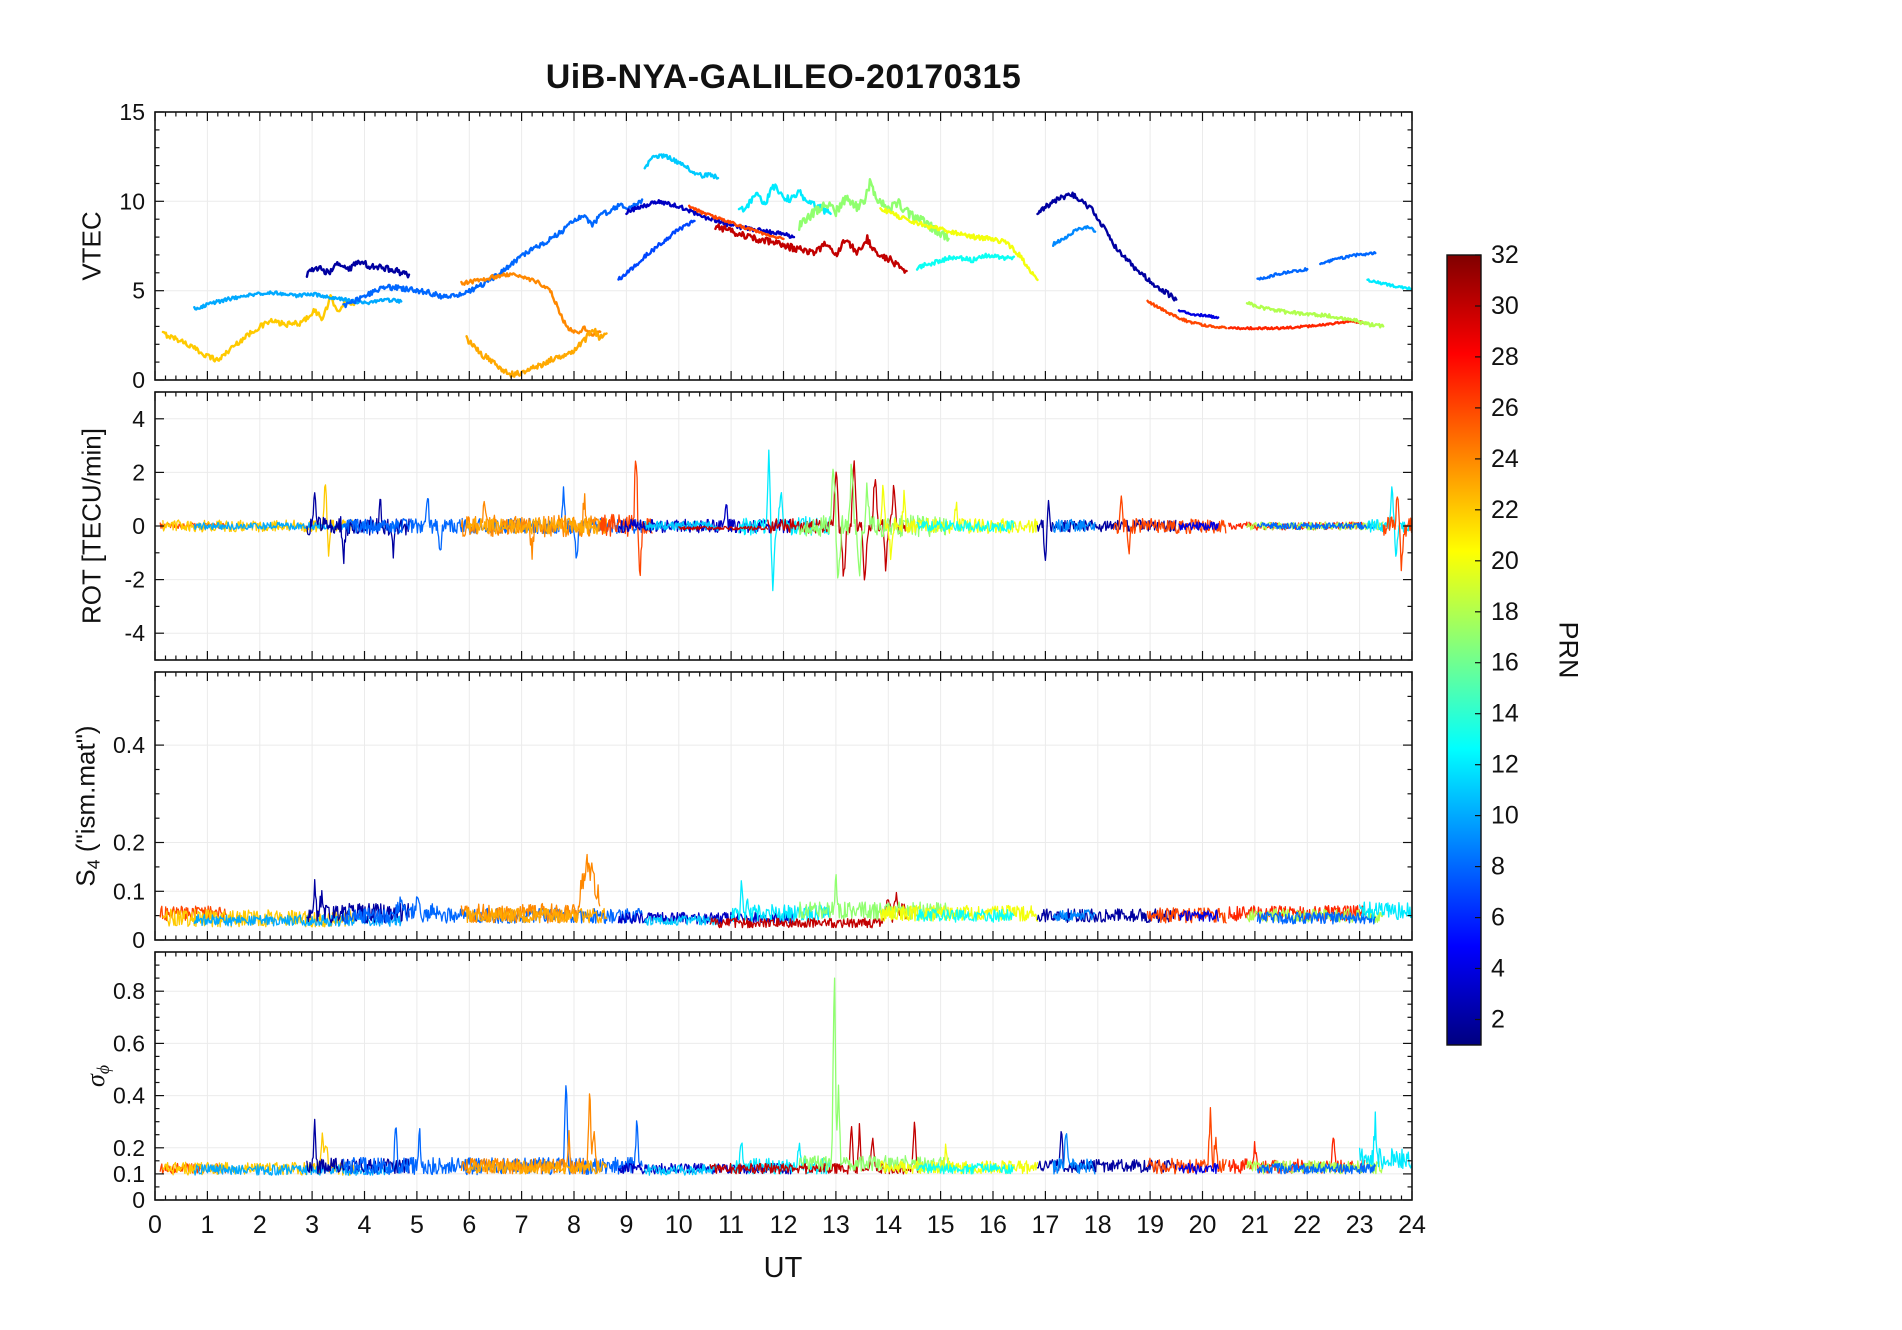  I want to click on sigma-phi-ytick-label: 0.8, so click(129, 991).